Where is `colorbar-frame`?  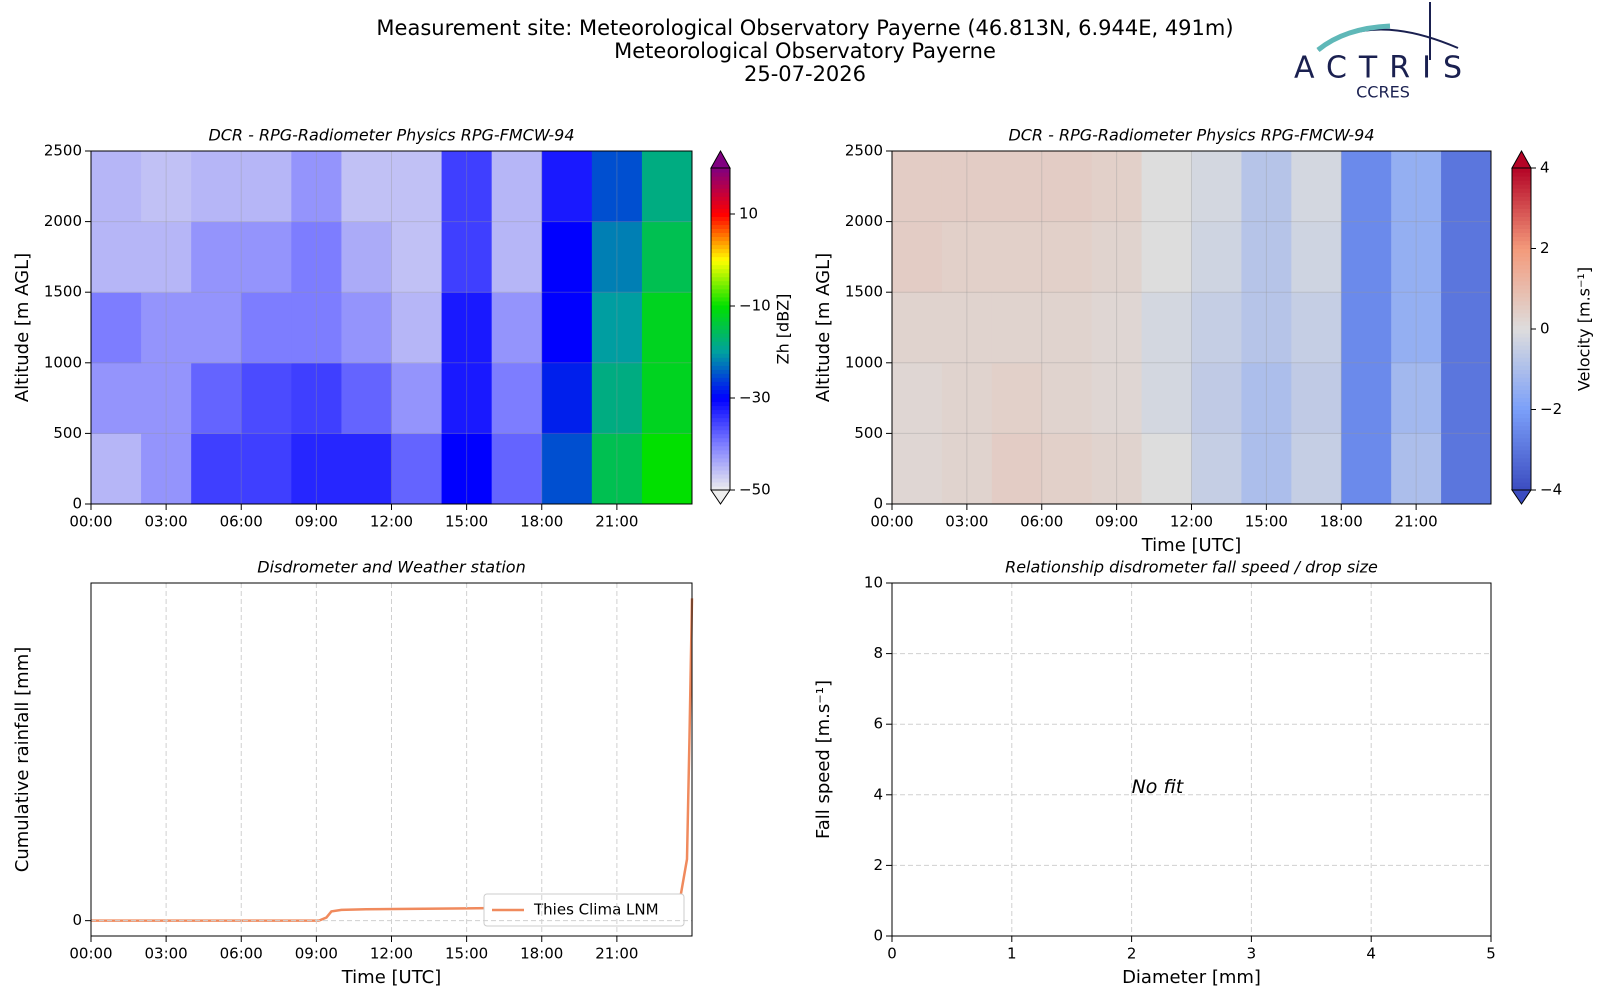
colorbar-frame is located at coordinates (720, 329).